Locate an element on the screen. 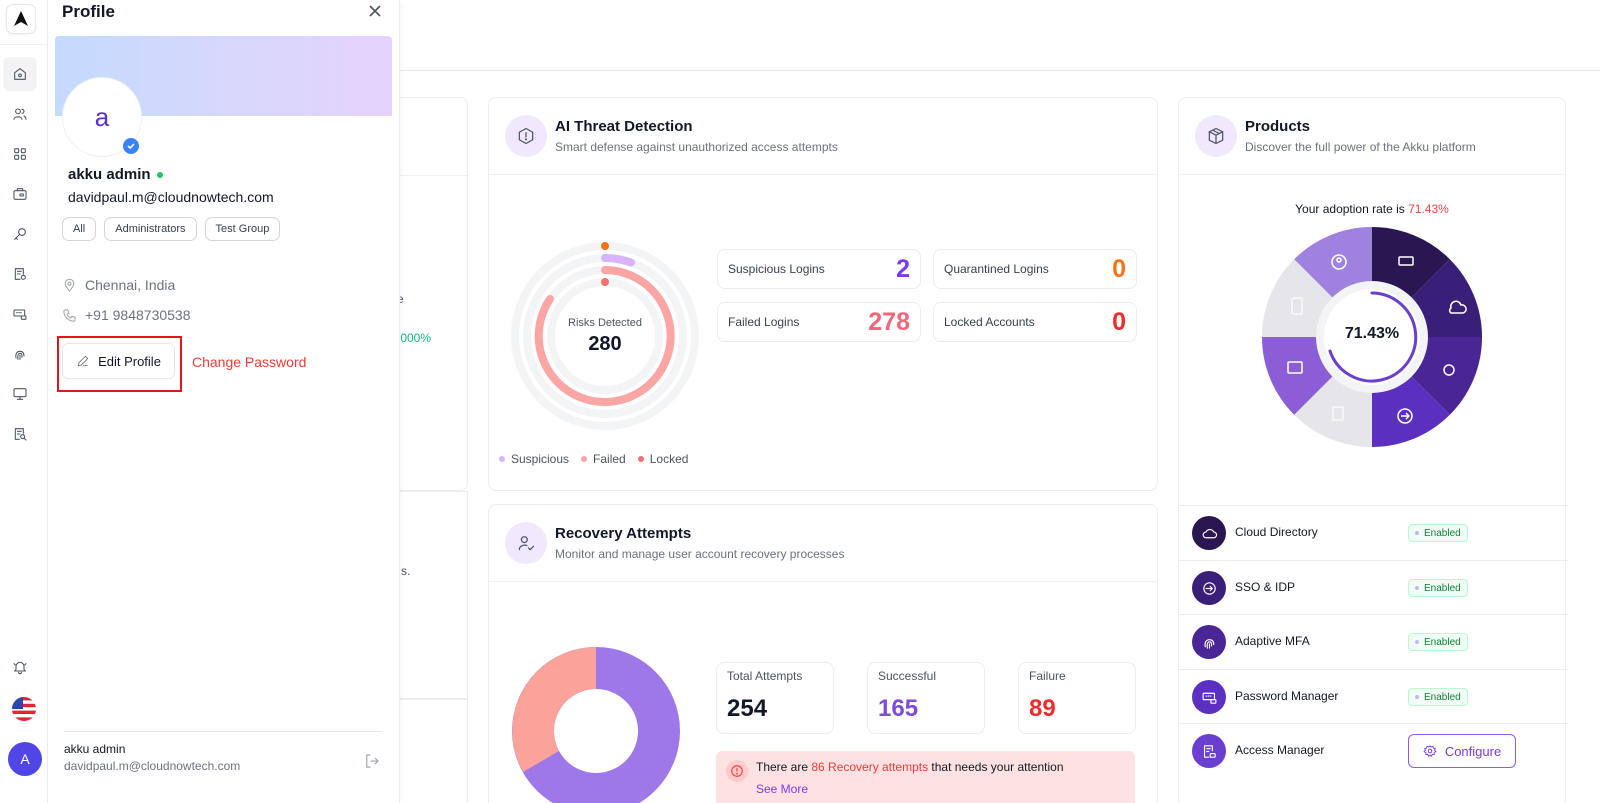 The height and width of the screenshot is (803, 1600). card-title: AI Threat Detection is located at coordinates (624, 126).